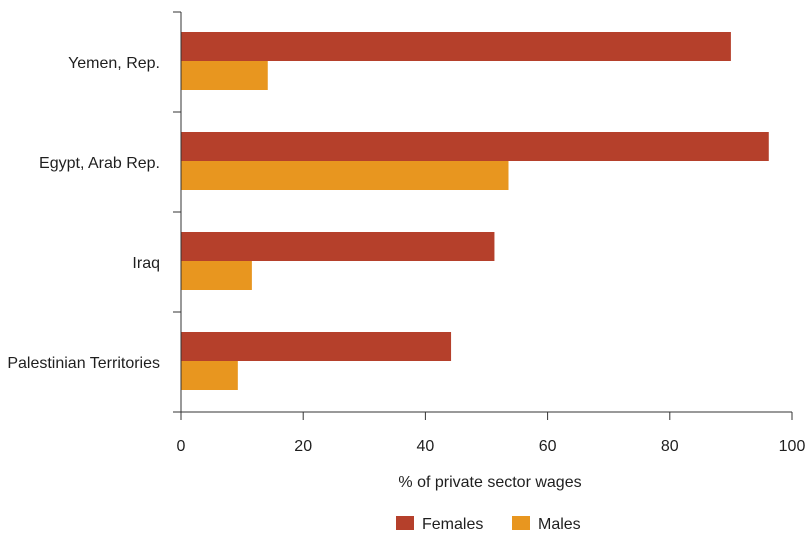 The width and height of the screenshot is (808, 537). Describe the element at coordinates (548, 446) in the screenshot. I see `x-tick-label-3: 60` at that location.